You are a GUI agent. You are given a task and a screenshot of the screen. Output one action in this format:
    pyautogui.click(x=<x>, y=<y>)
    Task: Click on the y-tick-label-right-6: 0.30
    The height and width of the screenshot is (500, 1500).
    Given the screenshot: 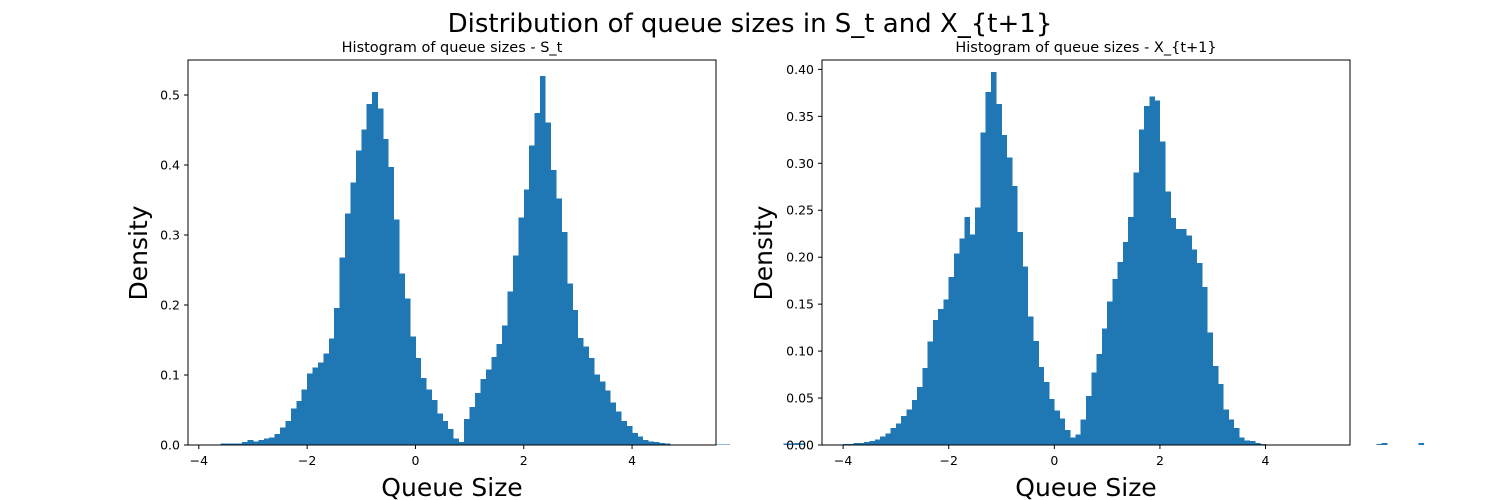 What is the action you would take?
    pyautogui.click(x=800, y=163)
    